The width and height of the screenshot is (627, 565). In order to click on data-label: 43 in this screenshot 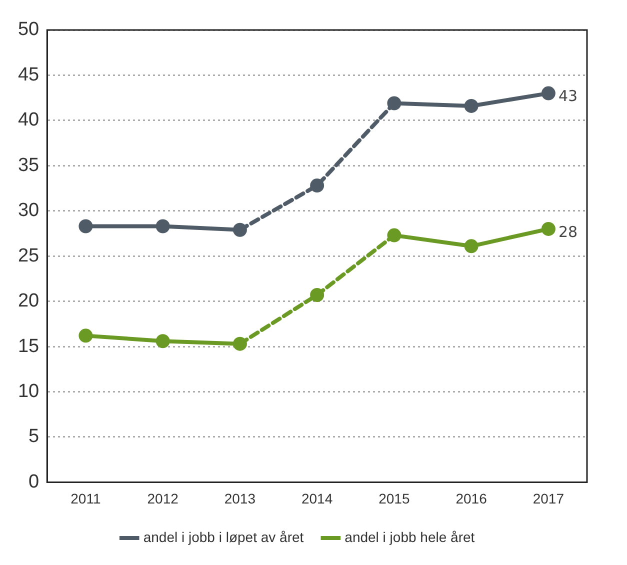, I will do `click(568, 96)`.